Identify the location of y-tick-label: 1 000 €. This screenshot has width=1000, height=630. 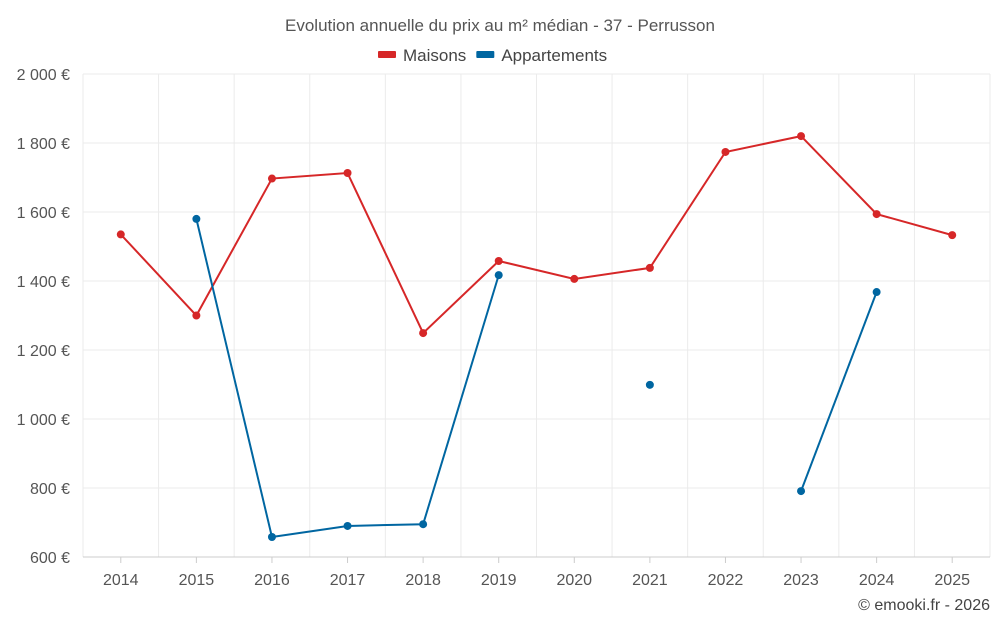
(43, 420).